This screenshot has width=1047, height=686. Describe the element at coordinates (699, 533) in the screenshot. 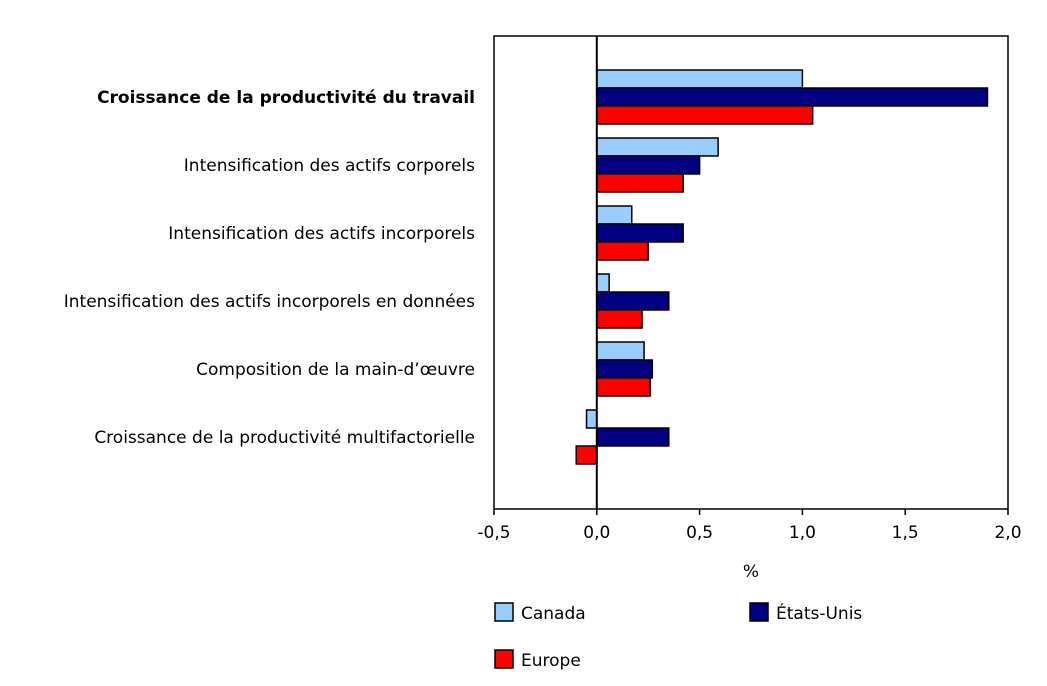

I see `x-tick-label: 0,5` at that location.